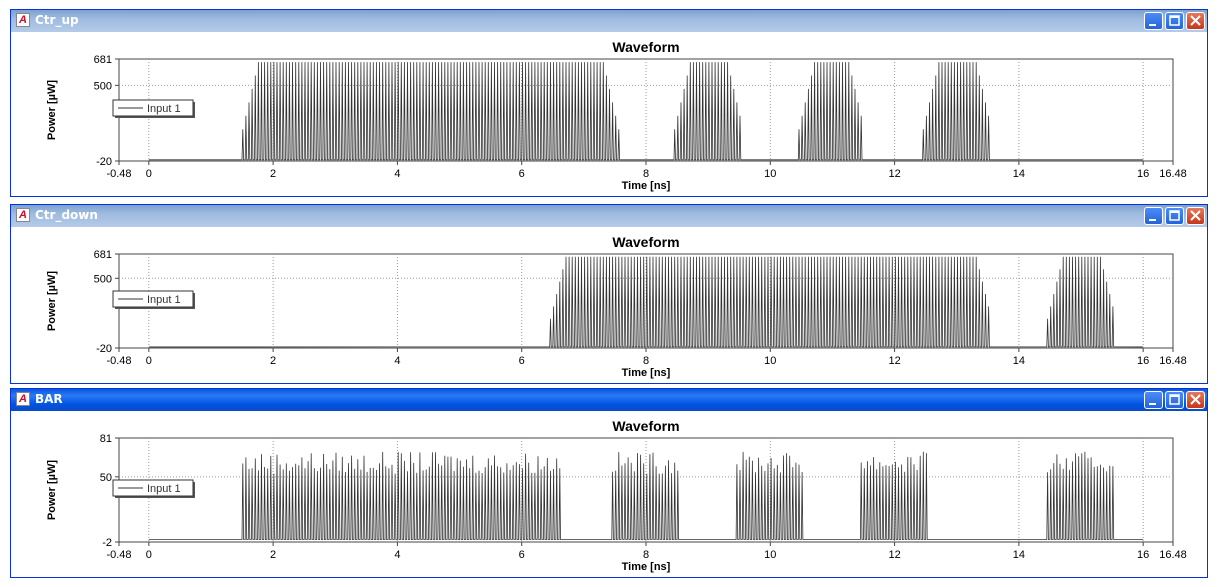 The image size is (1218, 587). Describe the element at coordinates (57, 20) in the screenshot. I see `window-title: Ctr_up` at that location.